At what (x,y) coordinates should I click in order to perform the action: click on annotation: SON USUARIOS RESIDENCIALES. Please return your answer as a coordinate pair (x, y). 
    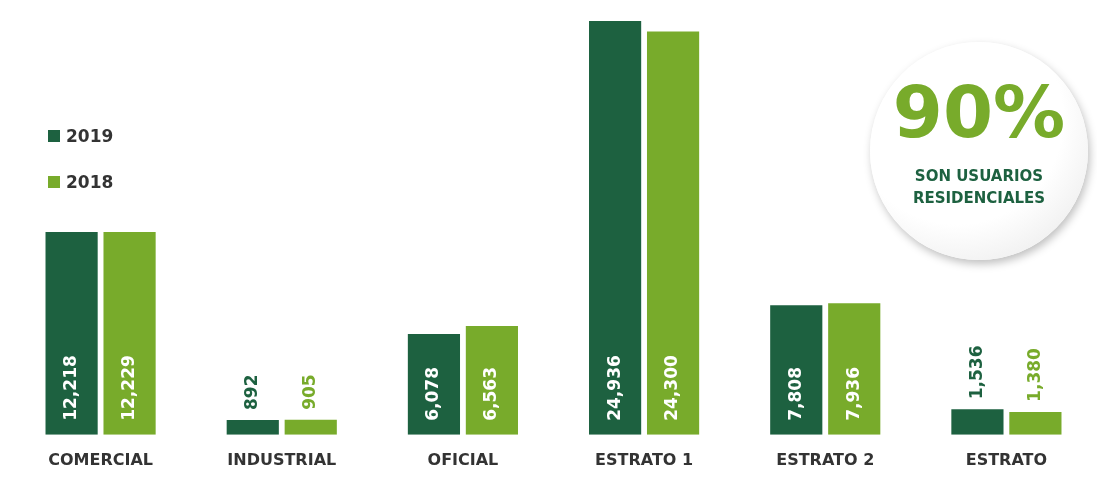
    Looking at the image, I should click on (979, 187).